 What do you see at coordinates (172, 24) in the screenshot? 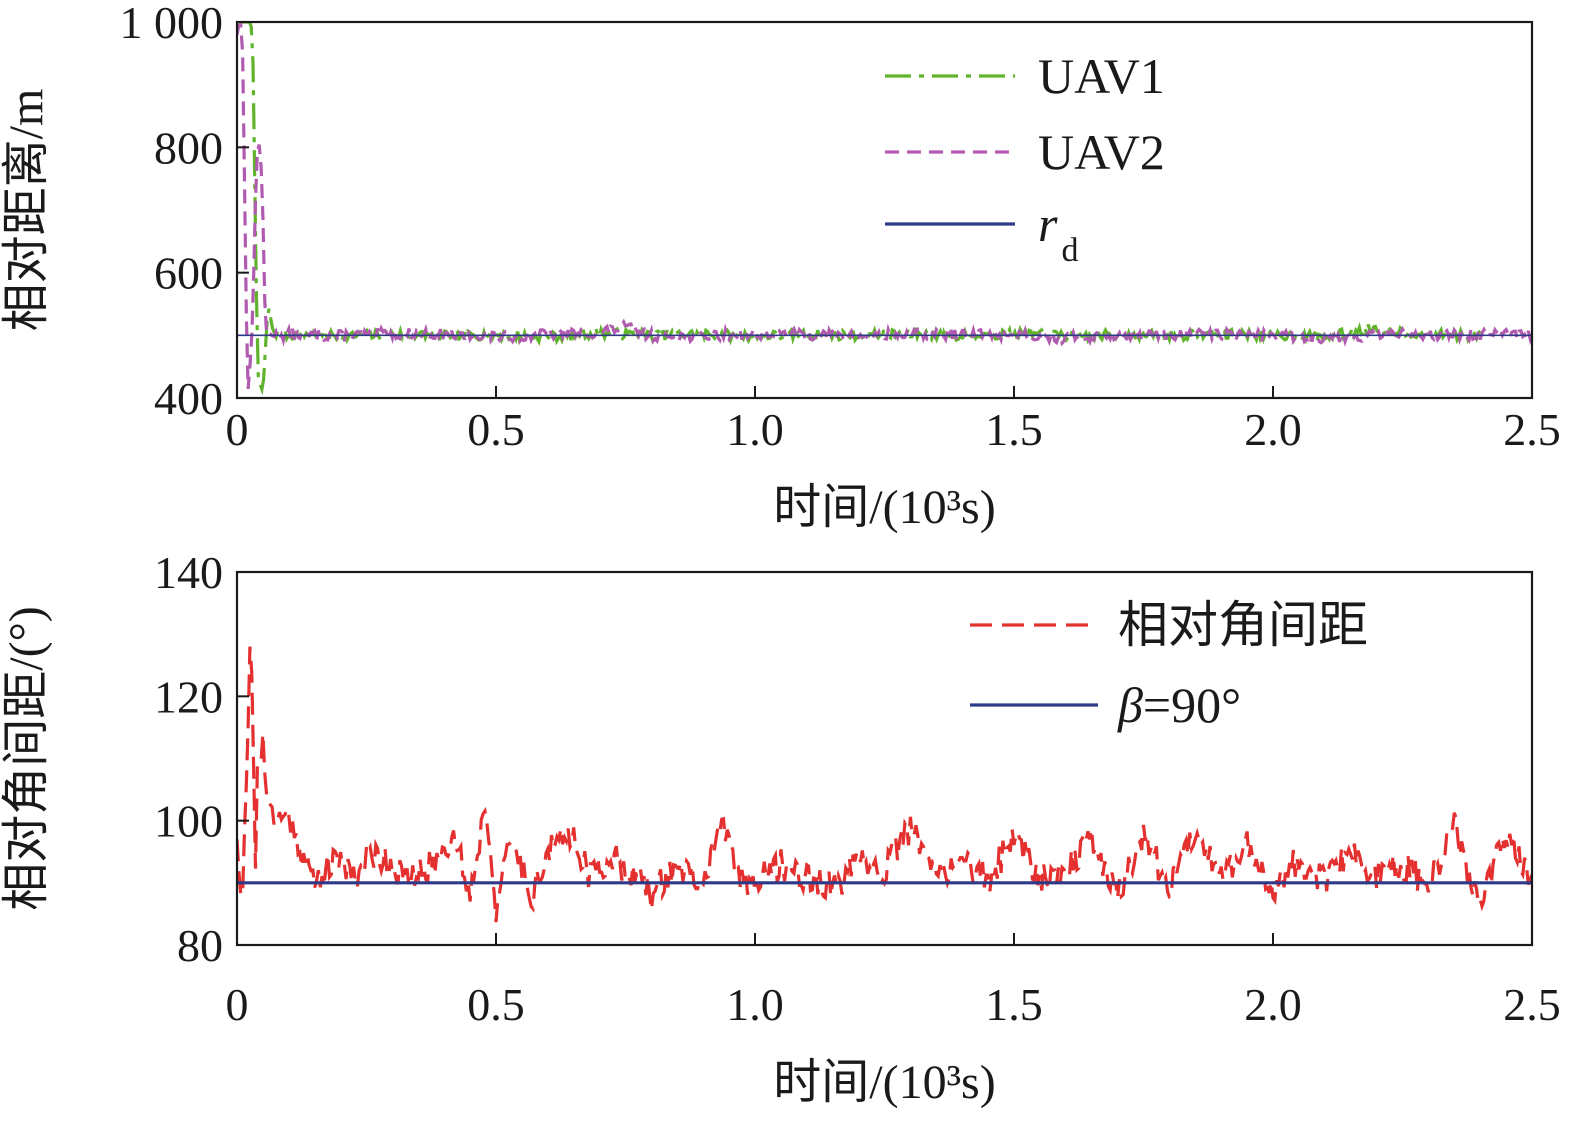
I see `y-tick-label: 1 000` at bounding box center [172, 24].